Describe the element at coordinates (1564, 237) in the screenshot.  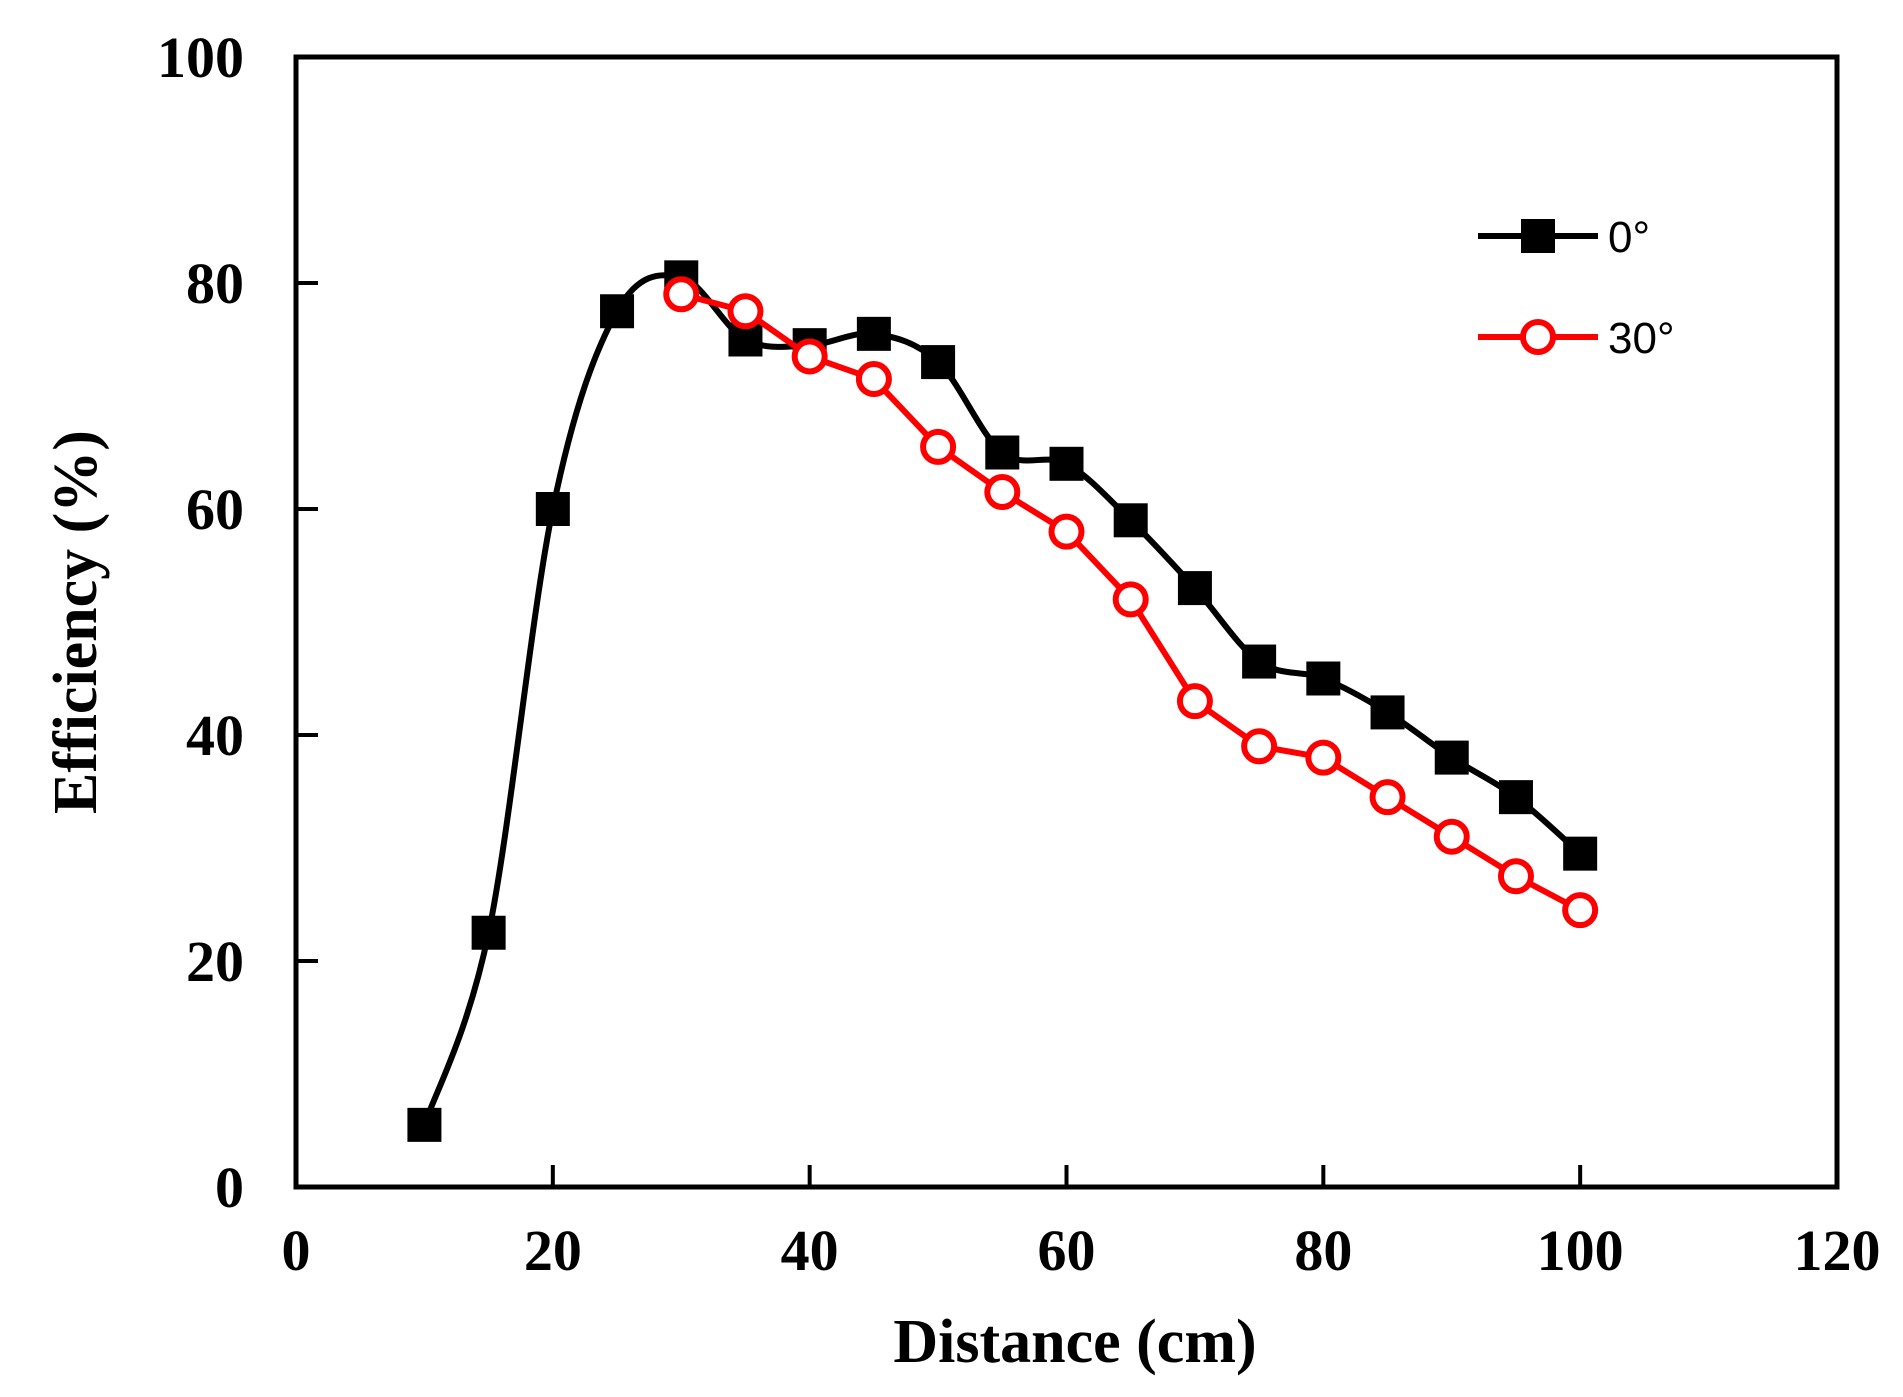
I see `legend-entry: 0°` at that location.